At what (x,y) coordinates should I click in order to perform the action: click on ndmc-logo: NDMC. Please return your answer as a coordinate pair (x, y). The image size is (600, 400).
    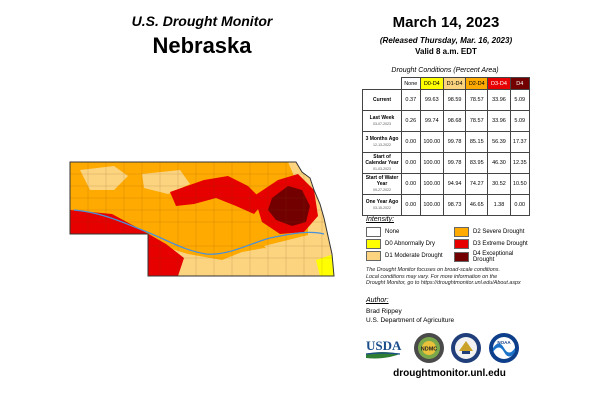
    Looking at the image, I should click on (429, 348).